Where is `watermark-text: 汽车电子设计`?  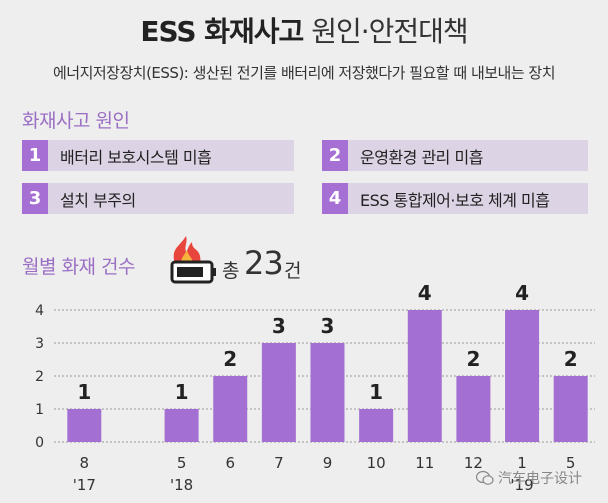 watermark-text: 汽车电子设计 is located at coordinates (540, 479).